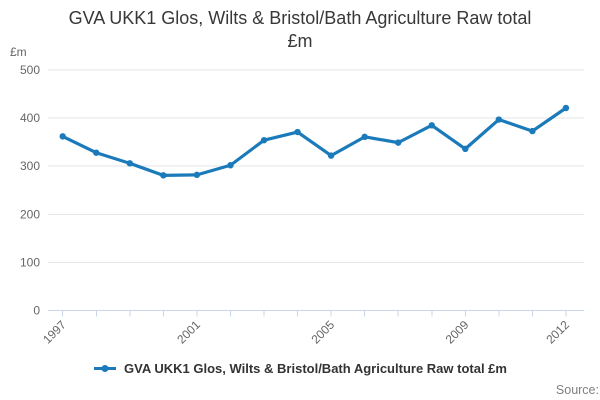  What do you see at coordinates (557, 331) in the screenshot?
I see `x-axis-tick-label: 2012` at bounding box center [557, 331].